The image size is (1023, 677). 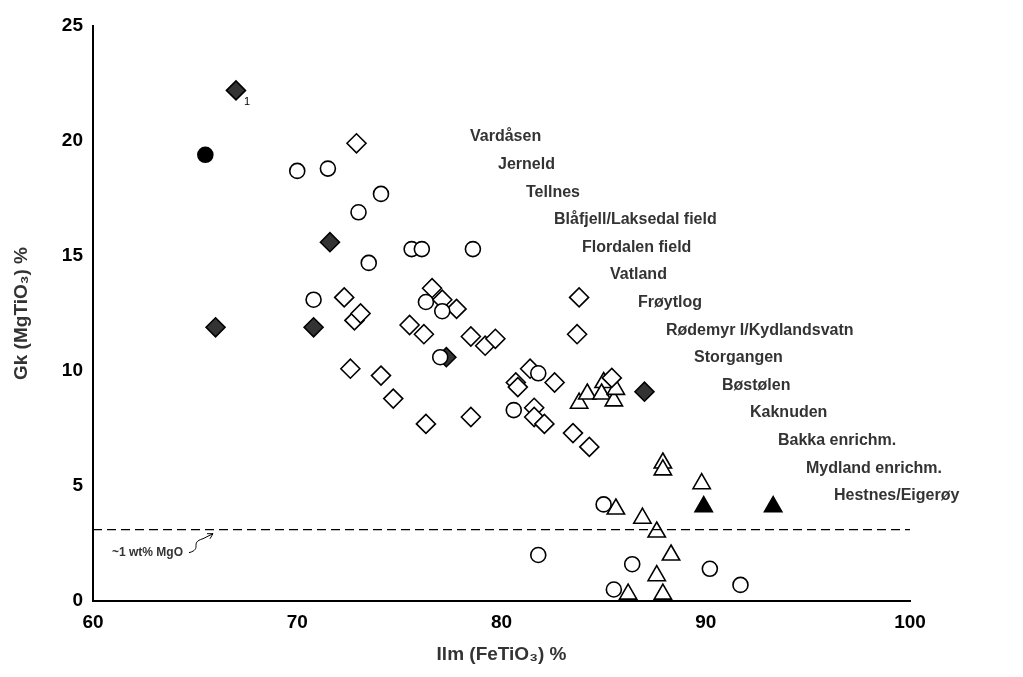 What do you see at coordinates (837, 440) in the screenshot?
I see `annotation: Bakka enrichm.` at bounding box center [837, 440].